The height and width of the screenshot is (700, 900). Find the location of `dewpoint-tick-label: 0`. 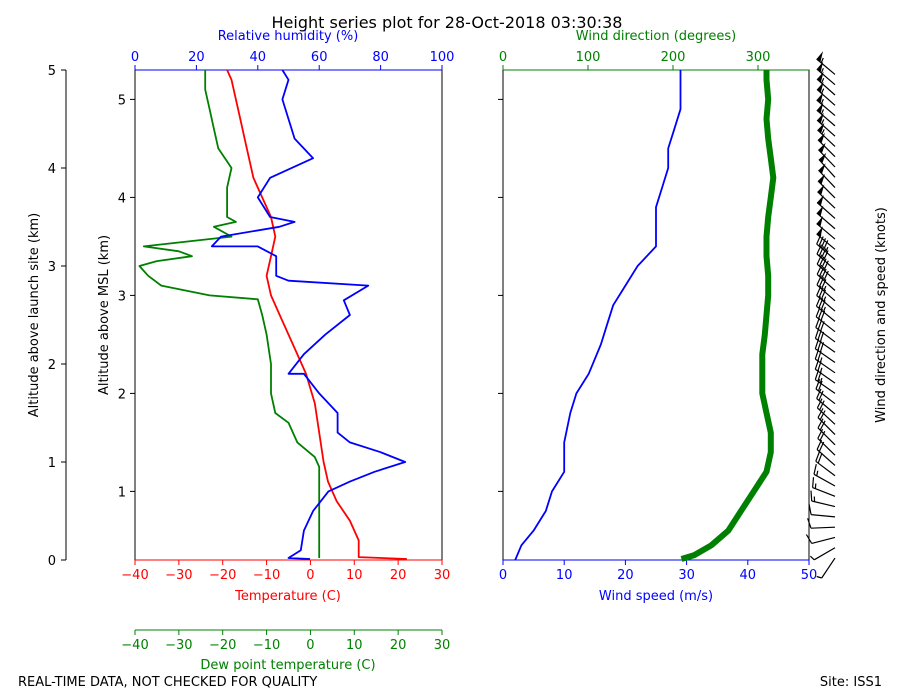

dewpoint-tick-label: 0 is located at coordinates (310, 645).